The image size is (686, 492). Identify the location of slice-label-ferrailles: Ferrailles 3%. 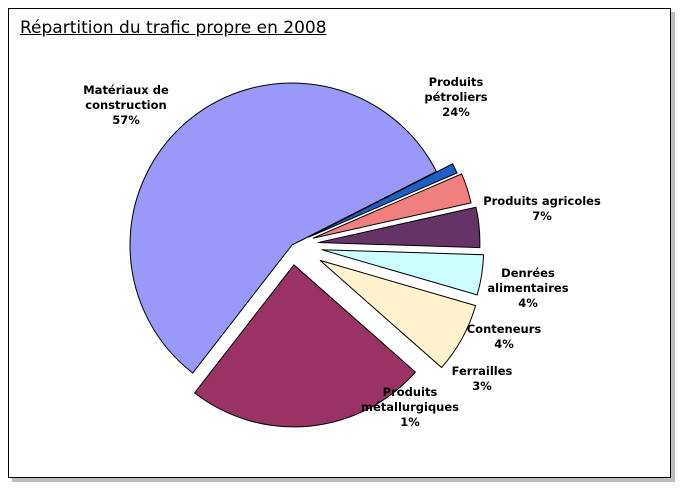
(482, 378).